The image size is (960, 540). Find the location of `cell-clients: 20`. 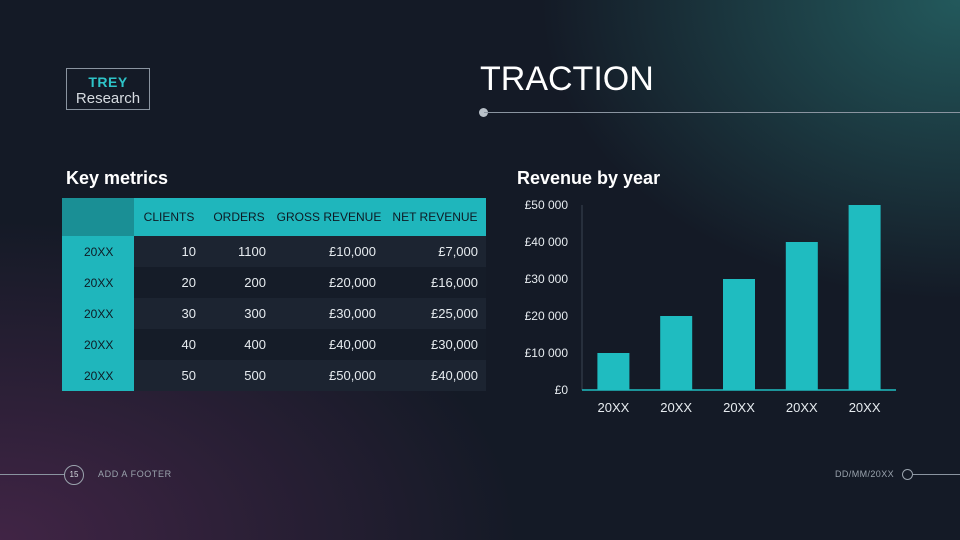

cell-clients: 20 is located at coordinates (169, 282).